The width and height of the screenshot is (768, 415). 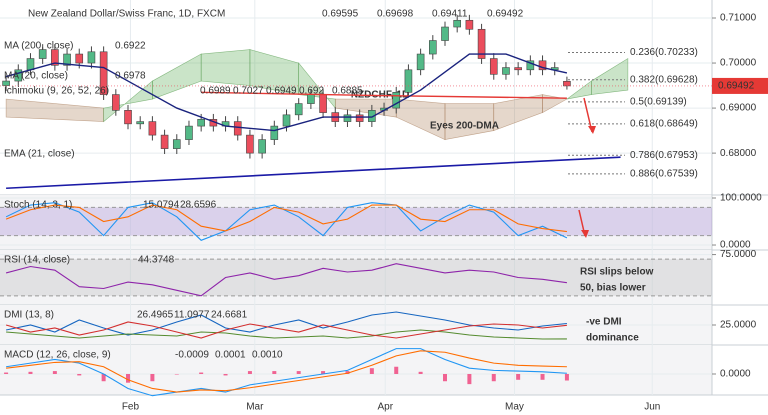 What do you see at coordinates (738, 254) in the screenshot?
I see `y-tick-label: 75.0000` at bounding box center [738, 254].